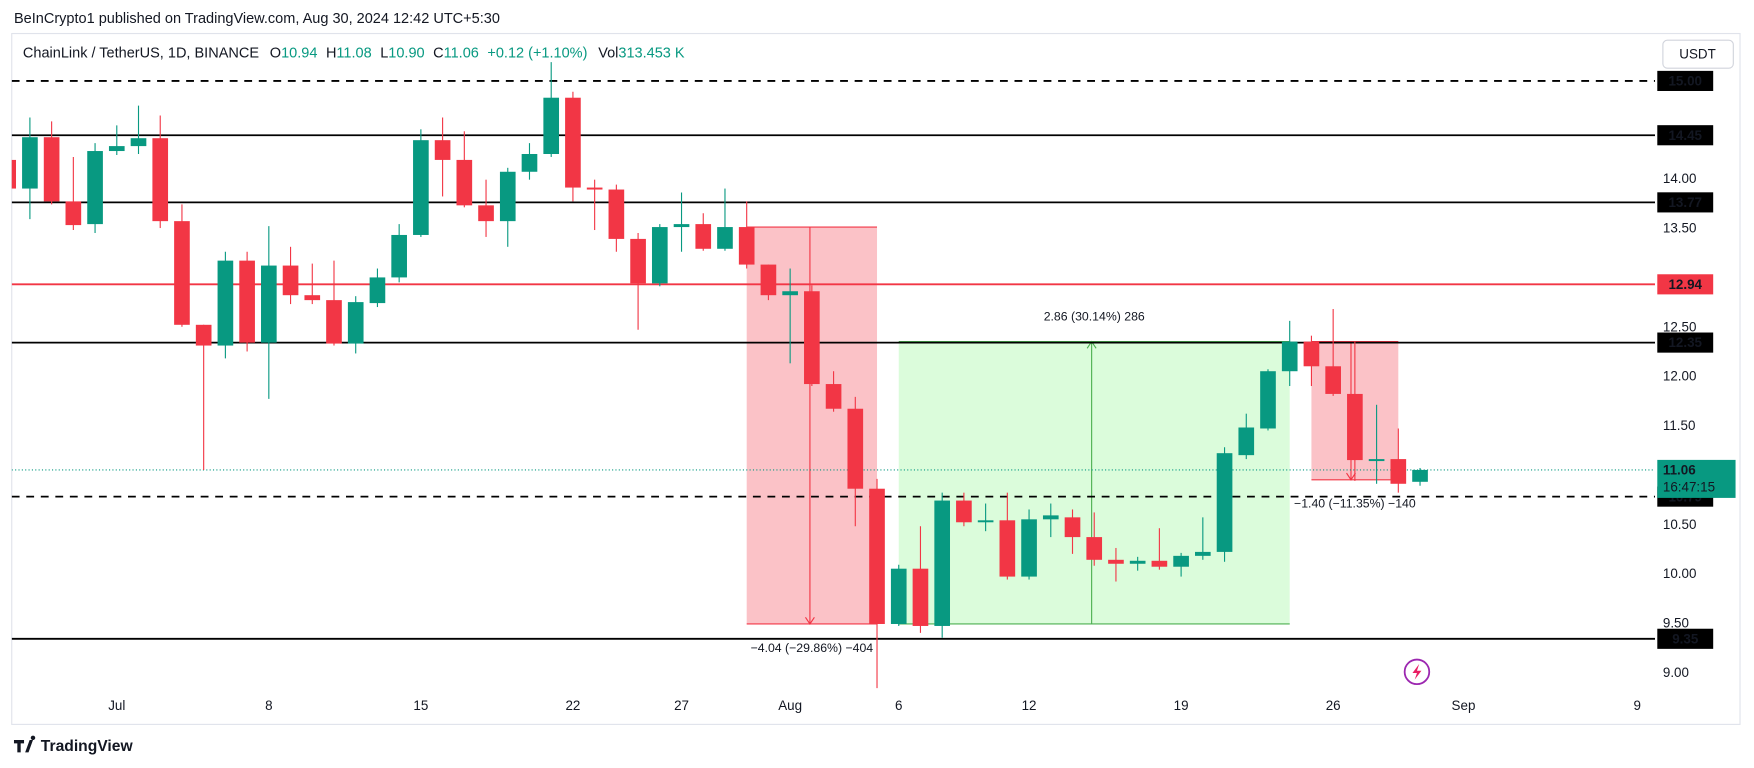  Describe the element at coordinates (1679, 425) in the screenshot. I see `y-tick-label: 11.50` at that location.